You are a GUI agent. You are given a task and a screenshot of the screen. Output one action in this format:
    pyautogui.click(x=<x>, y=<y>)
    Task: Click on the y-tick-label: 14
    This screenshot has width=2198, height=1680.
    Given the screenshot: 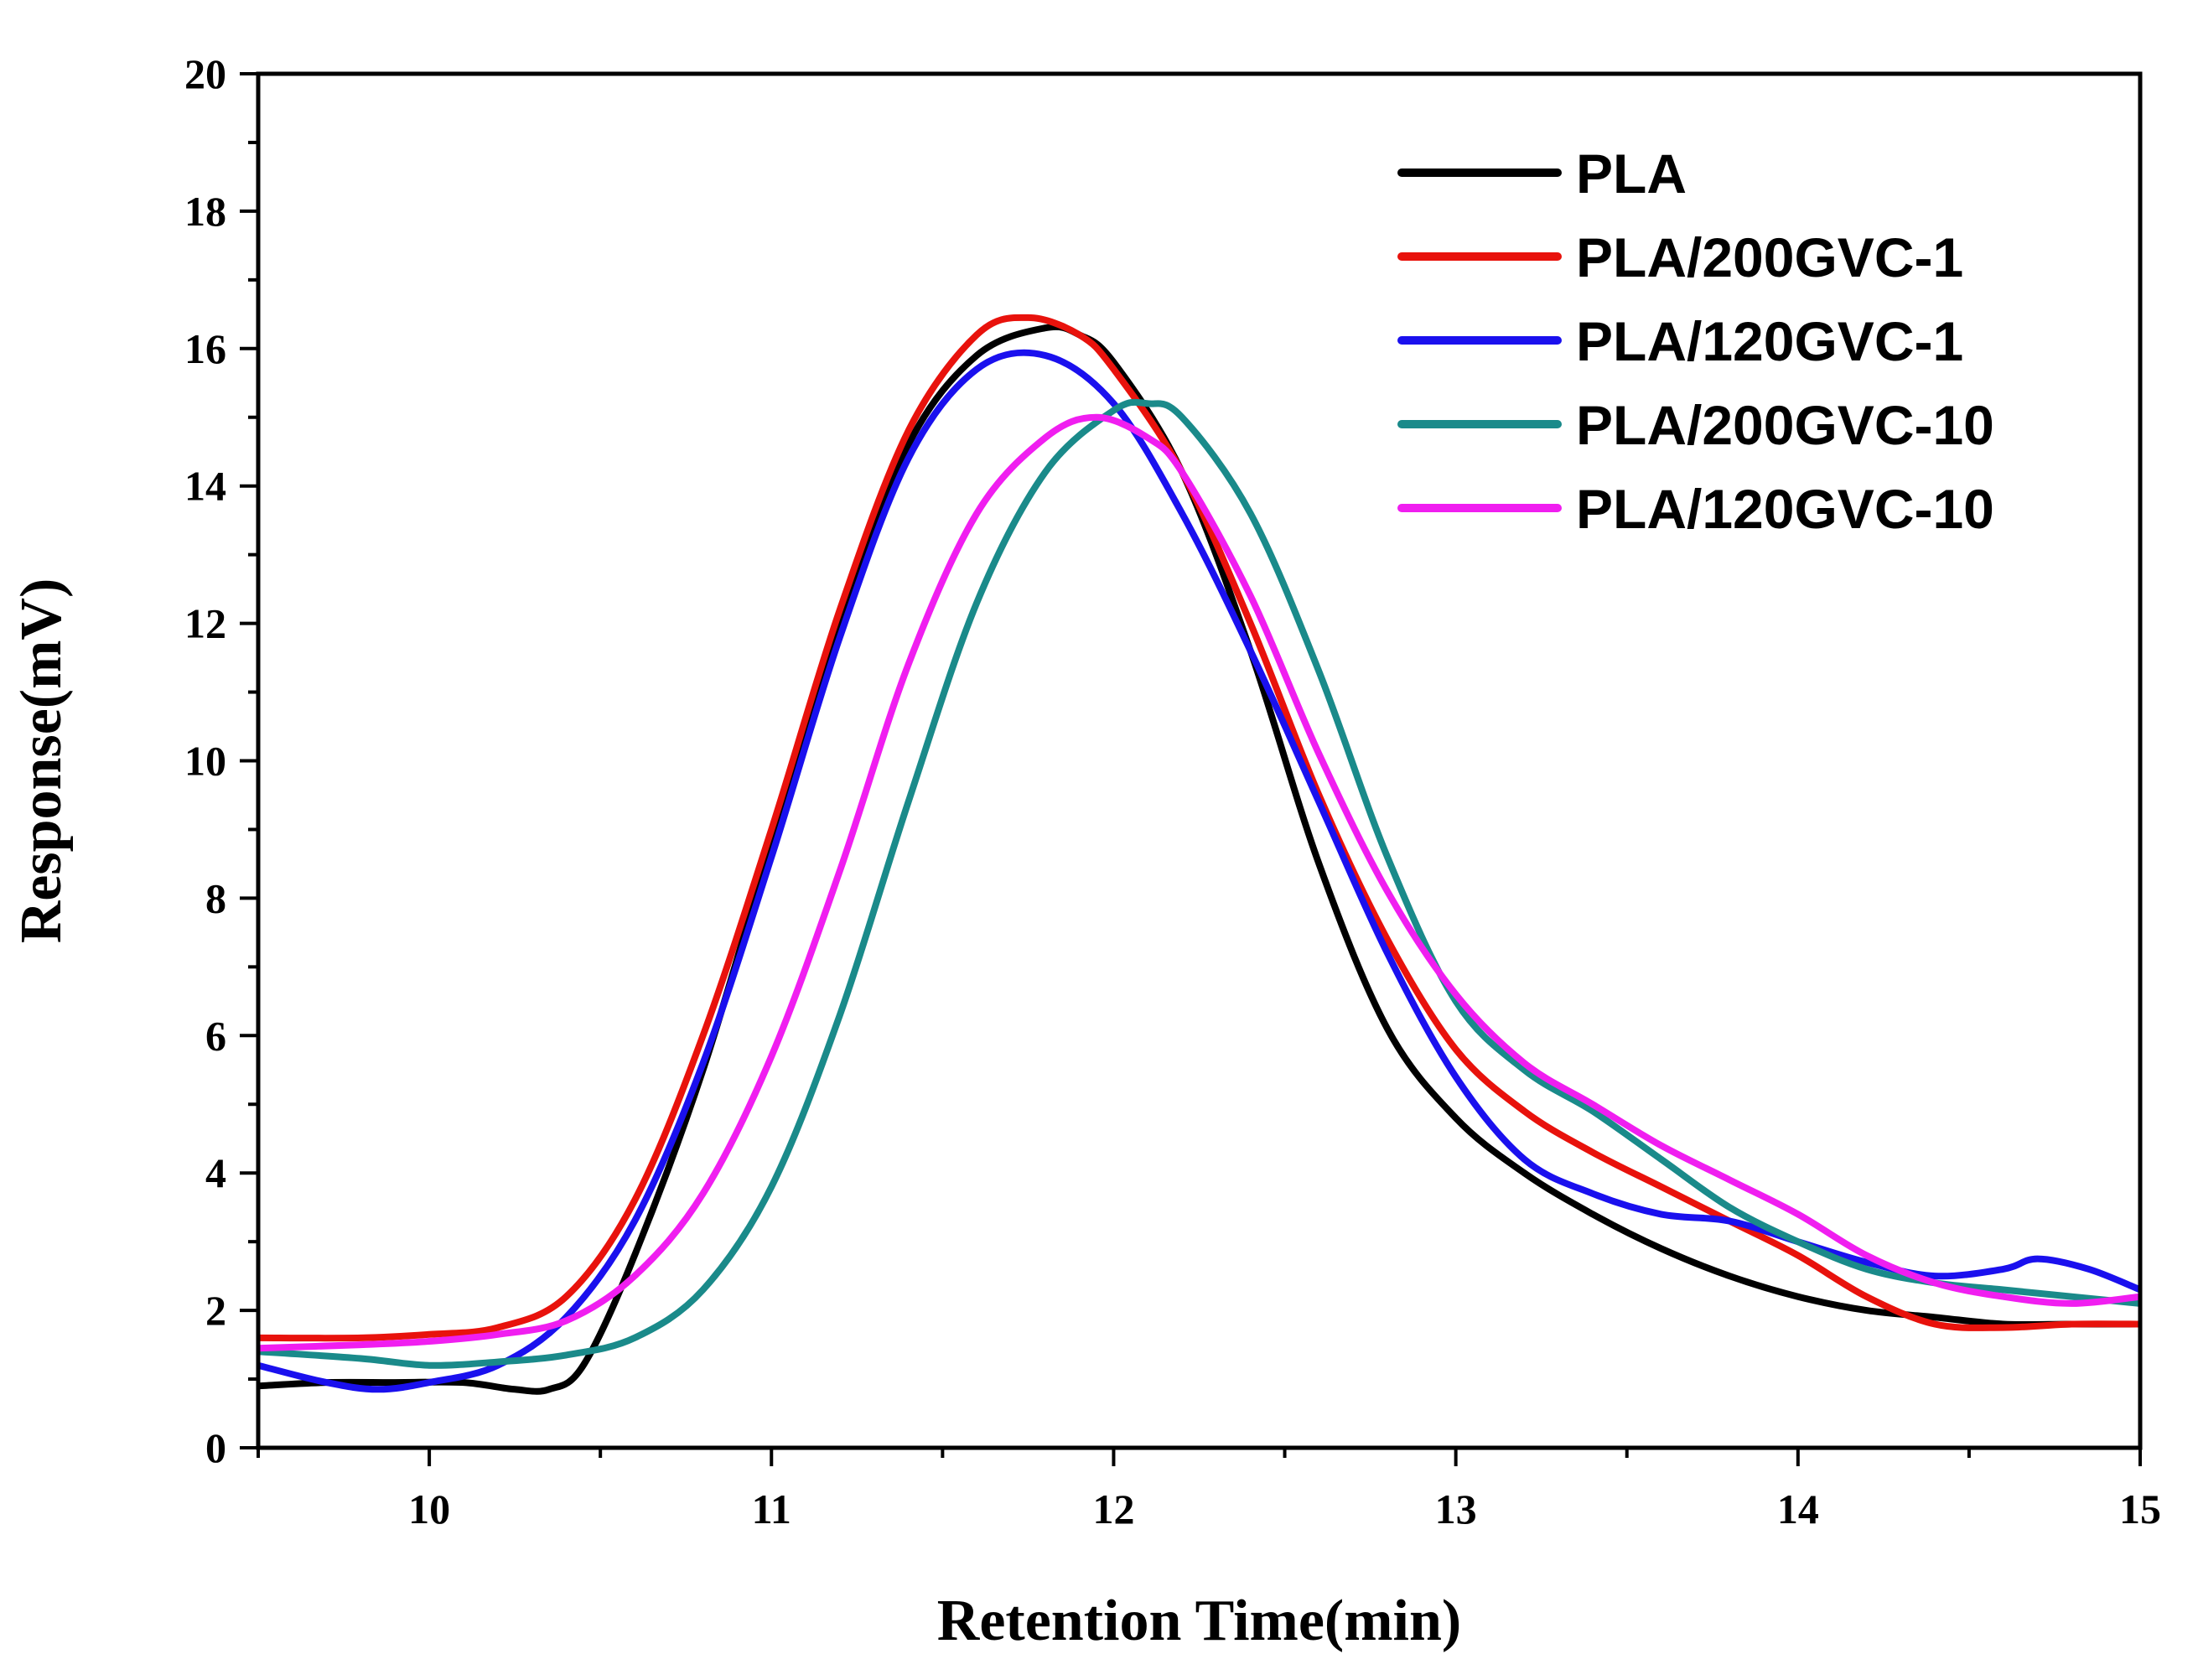 What is the action you would take?
    pyautogui.click(x=205, y=486)
    